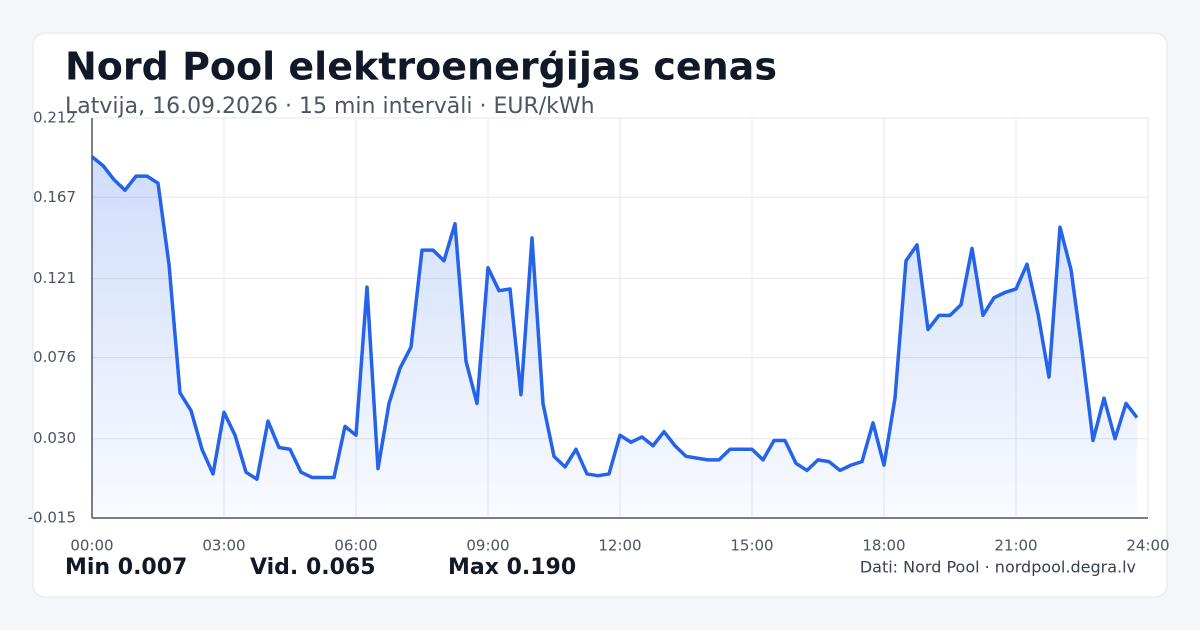 Image resolution: width=1200 pixels, height=630 pixels. Describe the element at coordinates (1015, 546) in the screenshot. I see `x-tick-label: 21:00` at that location.